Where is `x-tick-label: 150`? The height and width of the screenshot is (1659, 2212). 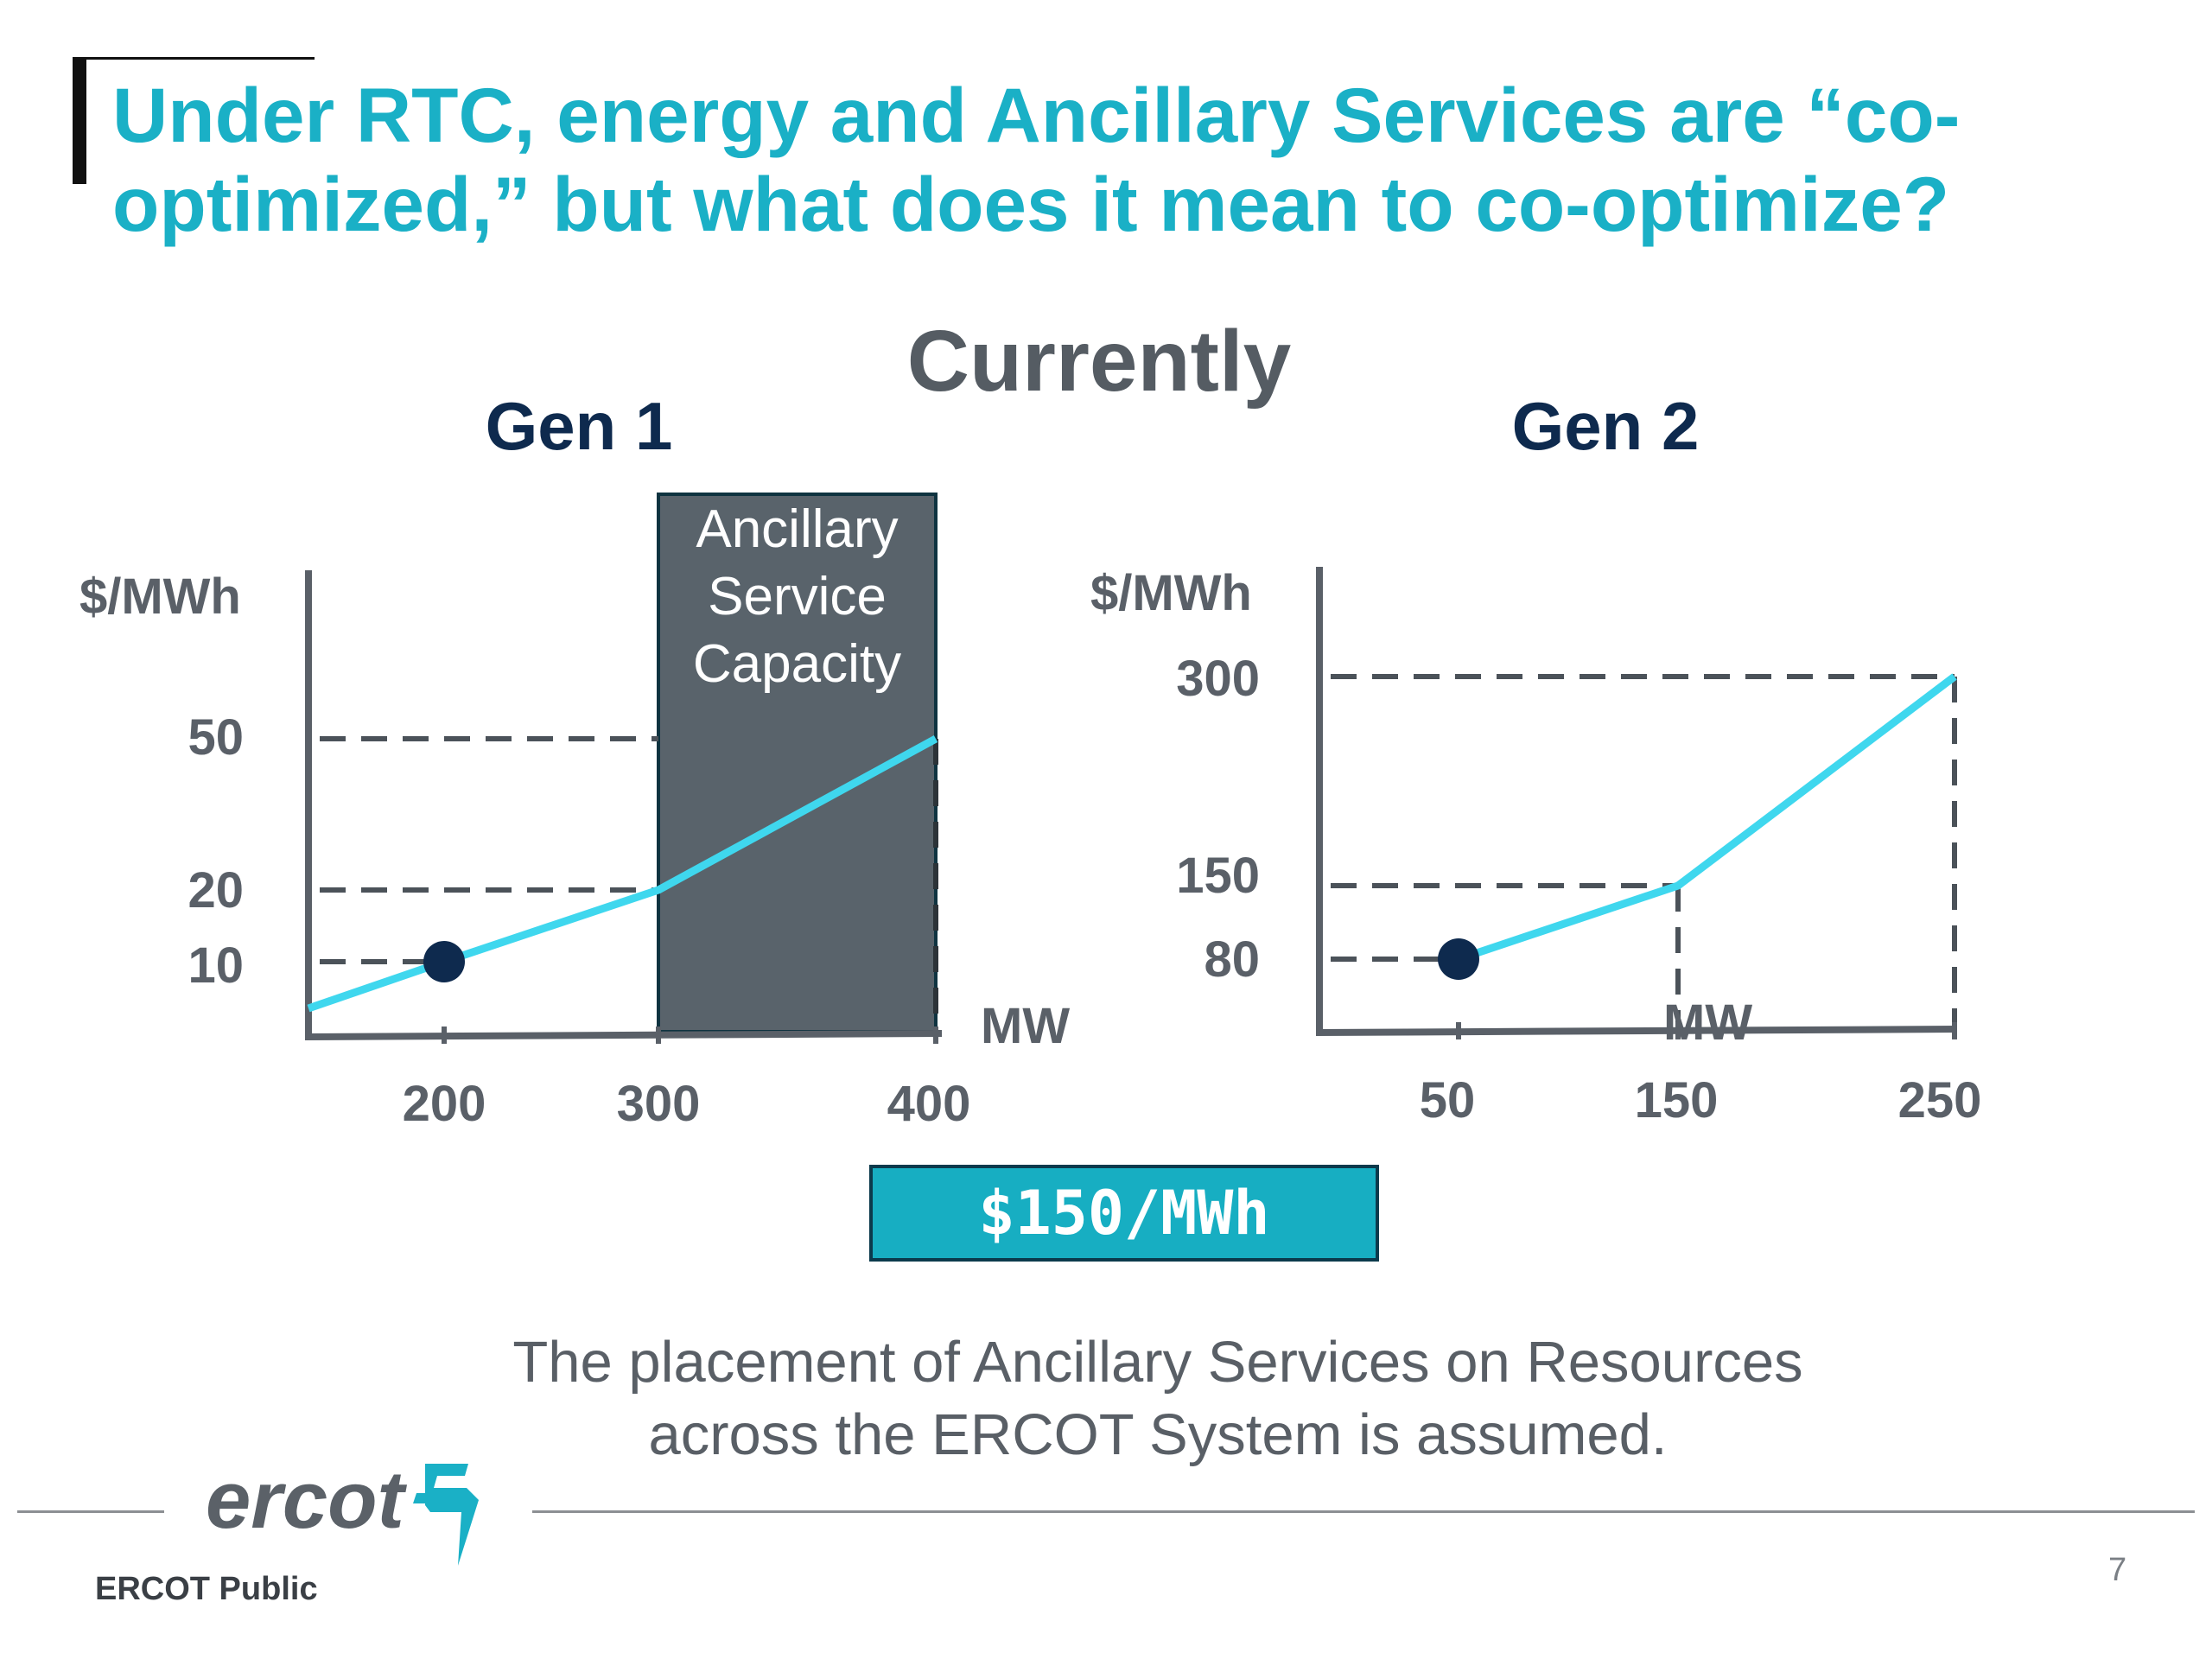
x-tick-label: 150 is located at coordinates (1677, 1100).